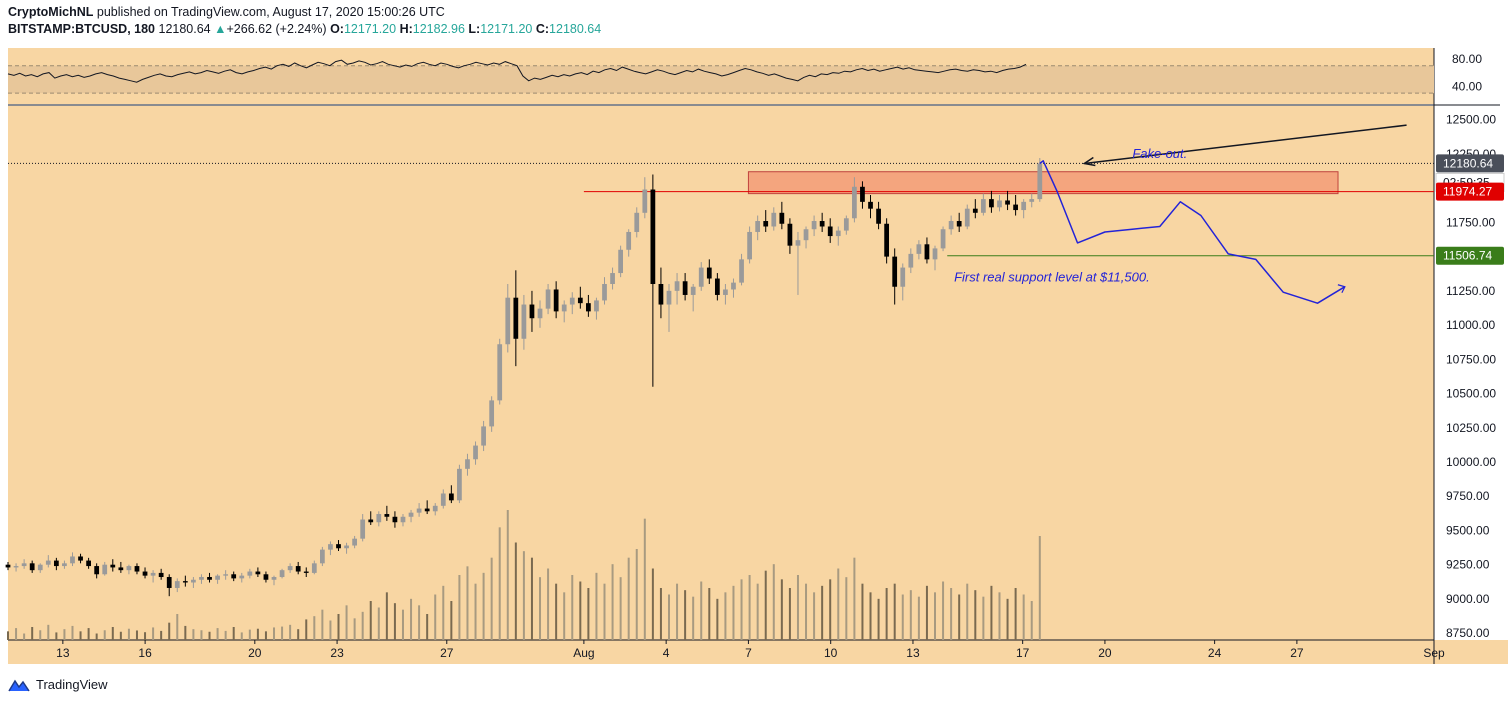  I want to click on low-label: L:, so click(474, 29).